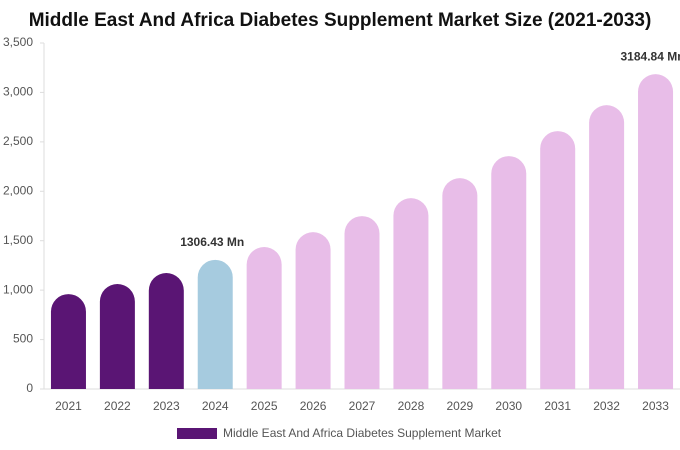 The height and width of the screenshot is (450, 680). I want to click on y-tick-label: 2,000, so click(18, 190).